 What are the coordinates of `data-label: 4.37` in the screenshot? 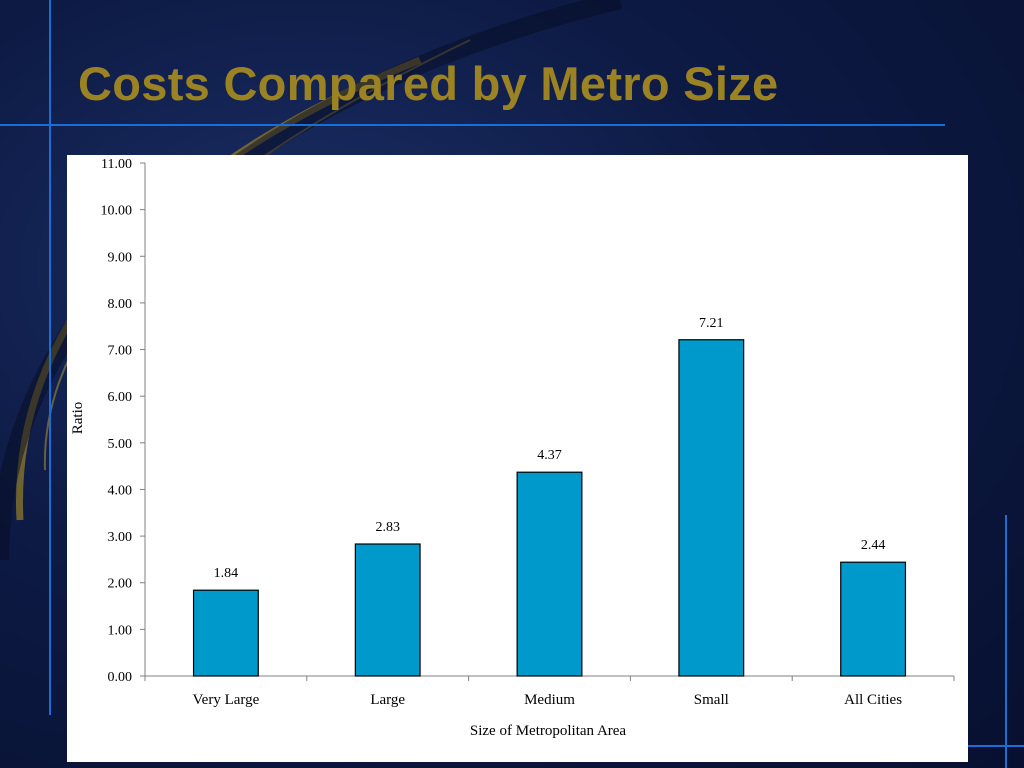 It's located at (549, 455).